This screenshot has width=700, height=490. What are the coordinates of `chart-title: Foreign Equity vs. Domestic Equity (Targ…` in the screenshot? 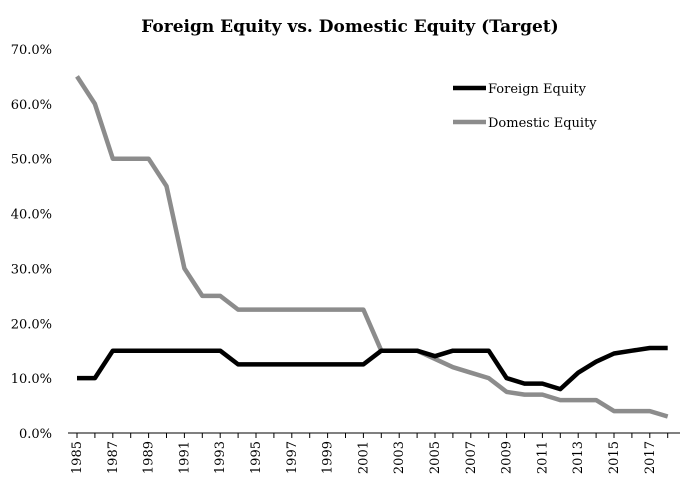 It's located at (349, 27).